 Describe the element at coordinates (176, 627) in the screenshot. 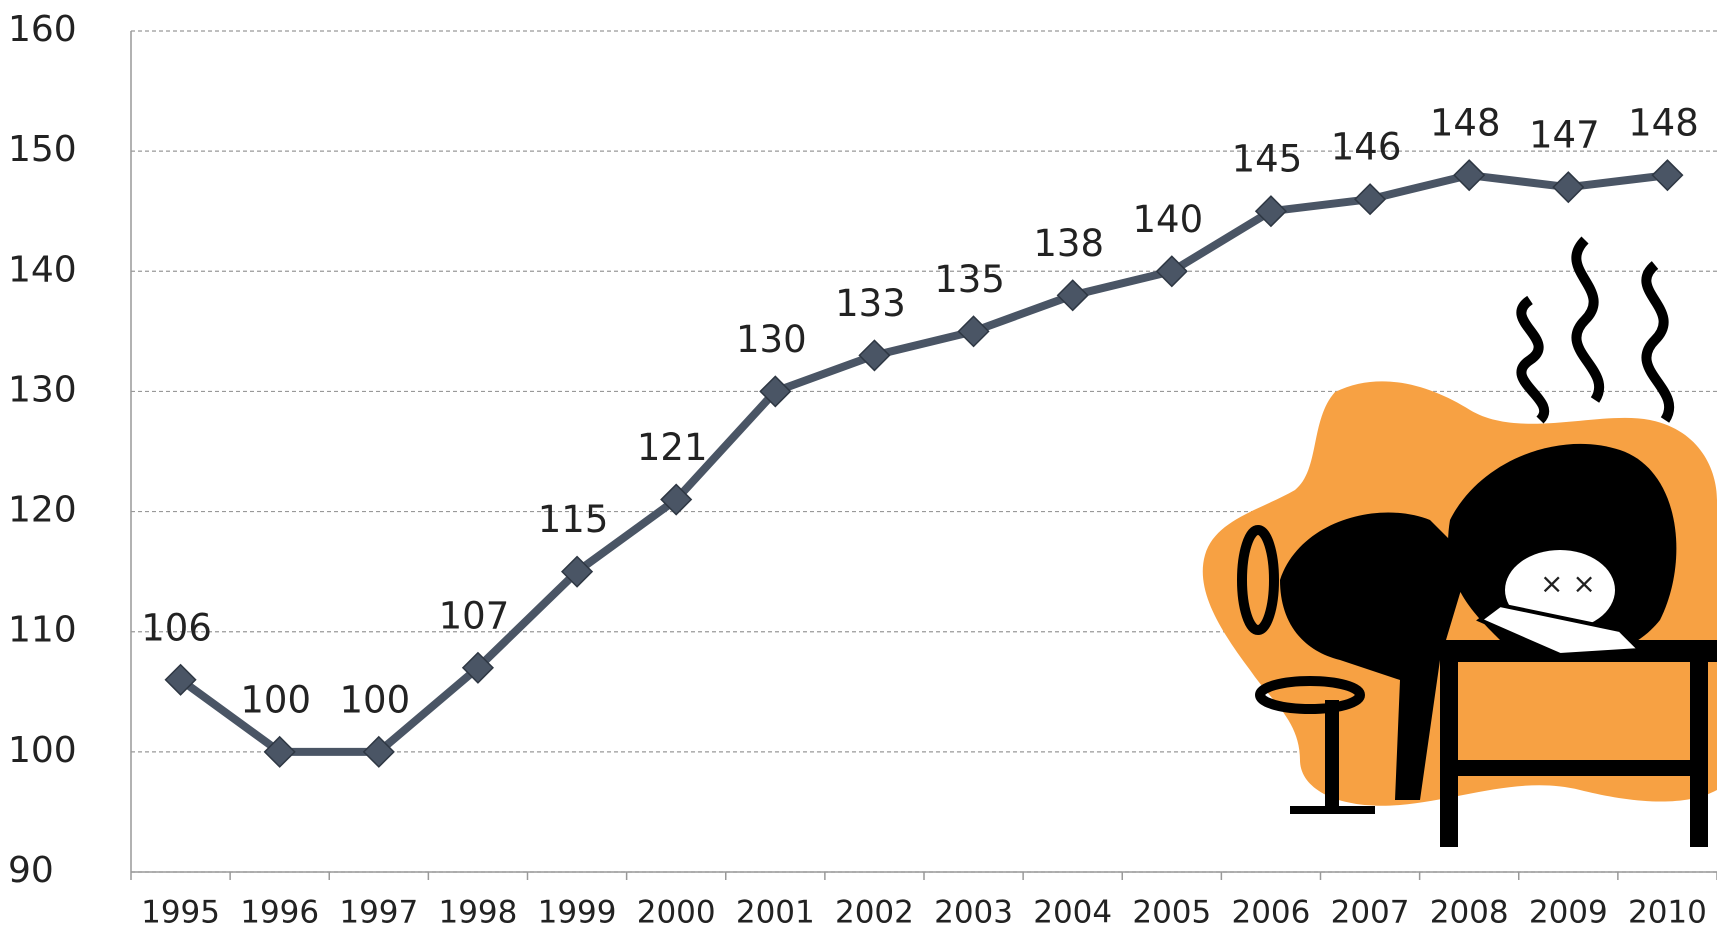

I see `data-label: 106` at that location.